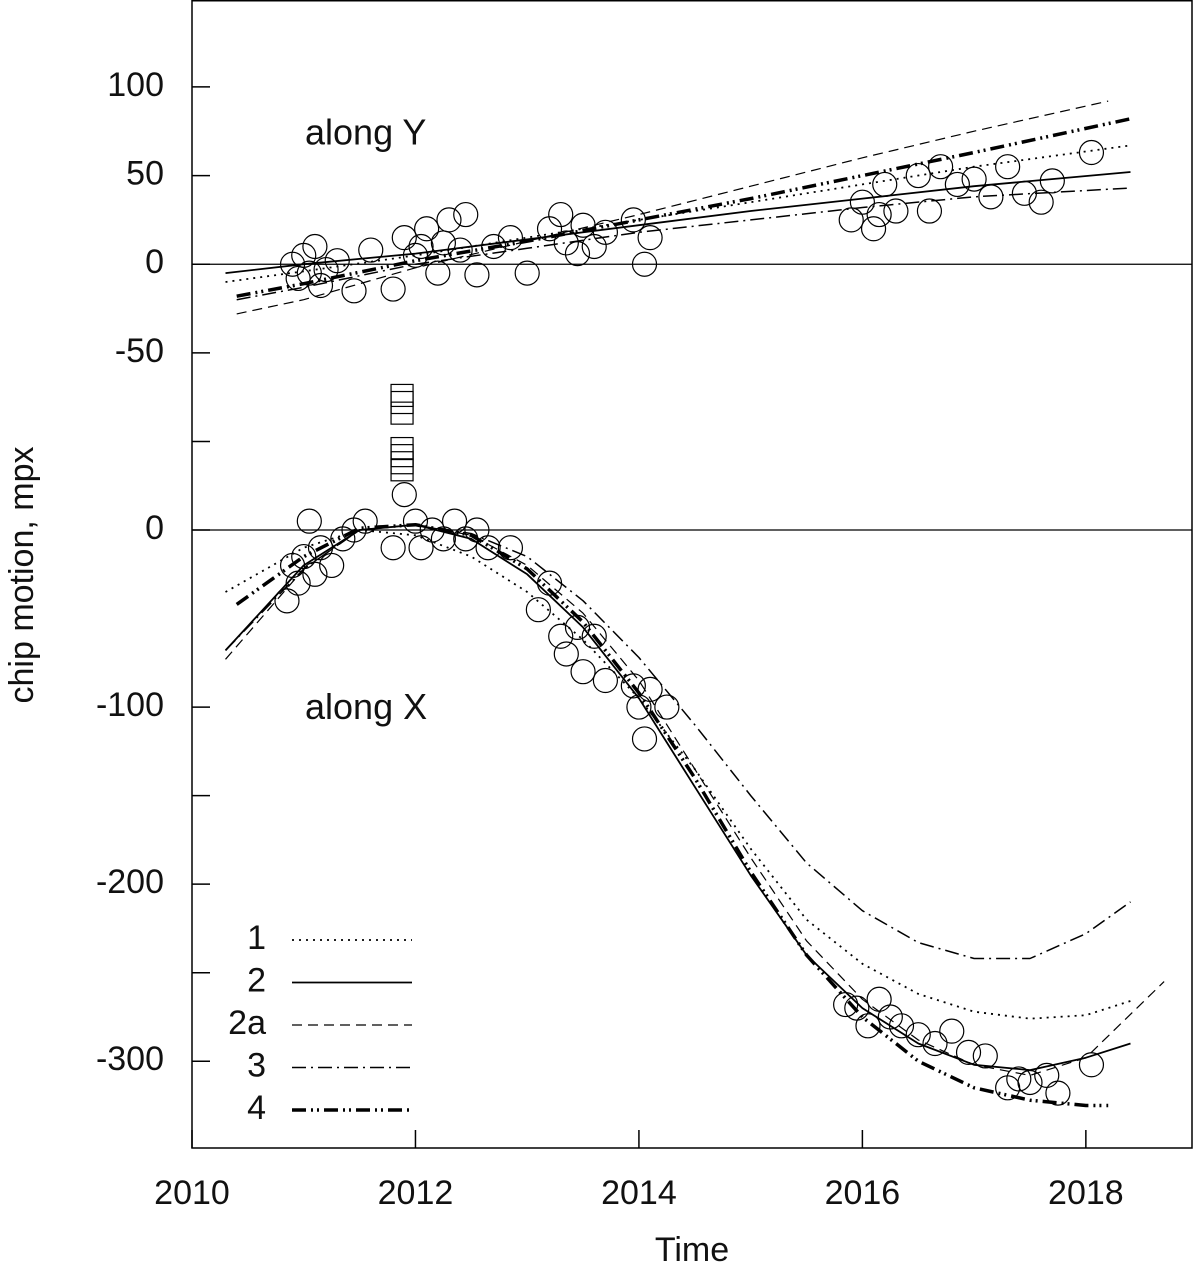 Image resolution: width=1200 pixels, height=1280 pixels. Describe the element at coordinates (863, 1193) in the screenshot. I see `x-tick-label: 2016` at that location.